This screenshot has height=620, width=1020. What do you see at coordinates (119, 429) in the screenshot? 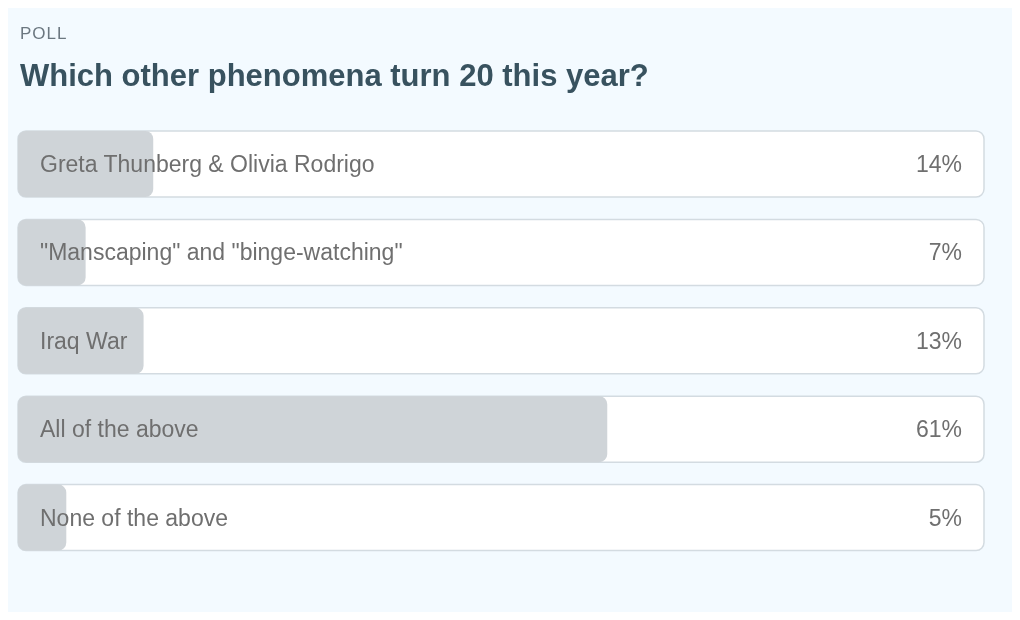
I see `y-tick-label: All of the above` at bounding box center [119, 429].